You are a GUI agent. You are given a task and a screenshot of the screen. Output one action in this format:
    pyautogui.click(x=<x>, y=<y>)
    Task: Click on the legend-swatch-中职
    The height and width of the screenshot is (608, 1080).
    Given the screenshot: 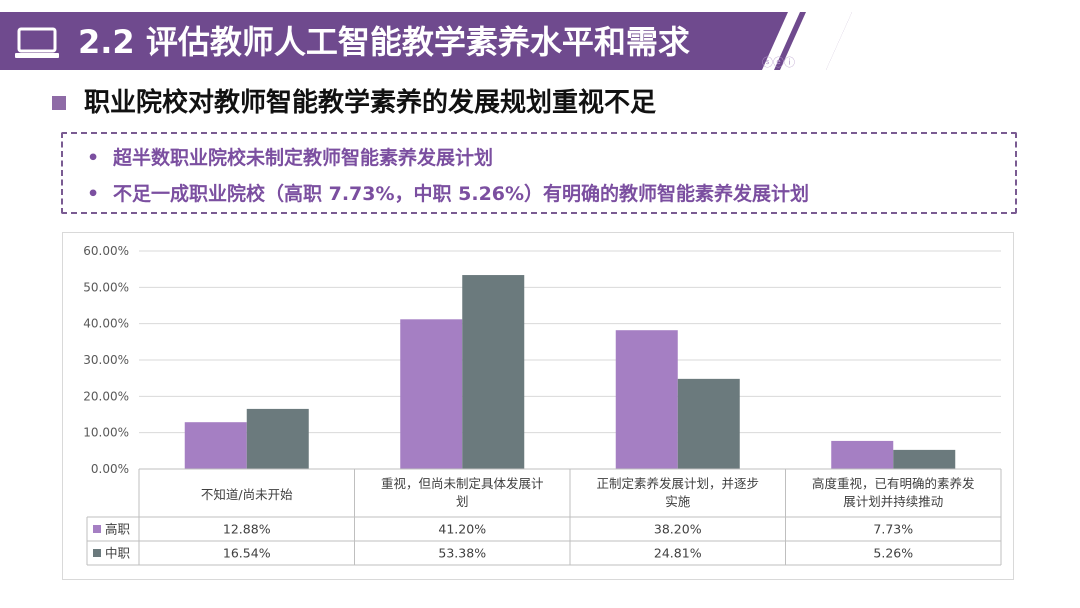 What is the action you would take?
    pyautogui.click(x=97, y=553)
    